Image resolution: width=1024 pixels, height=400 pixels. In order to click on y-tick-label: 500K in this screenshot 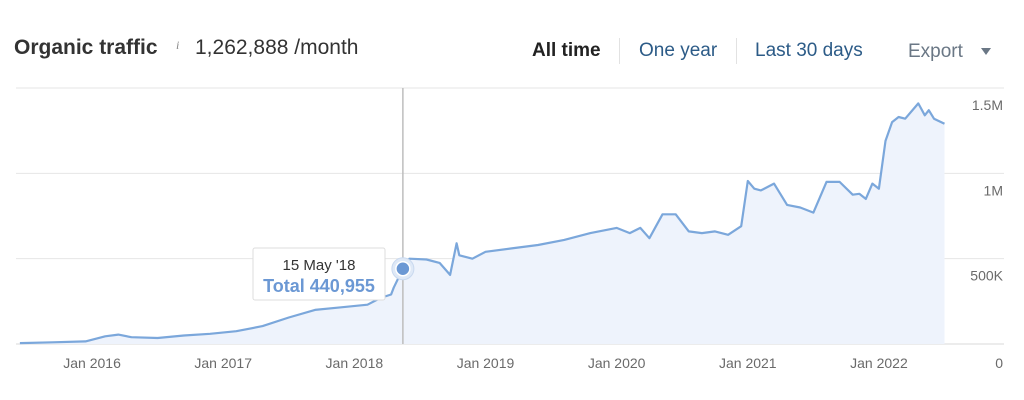, I will do `click(986, 276)`.